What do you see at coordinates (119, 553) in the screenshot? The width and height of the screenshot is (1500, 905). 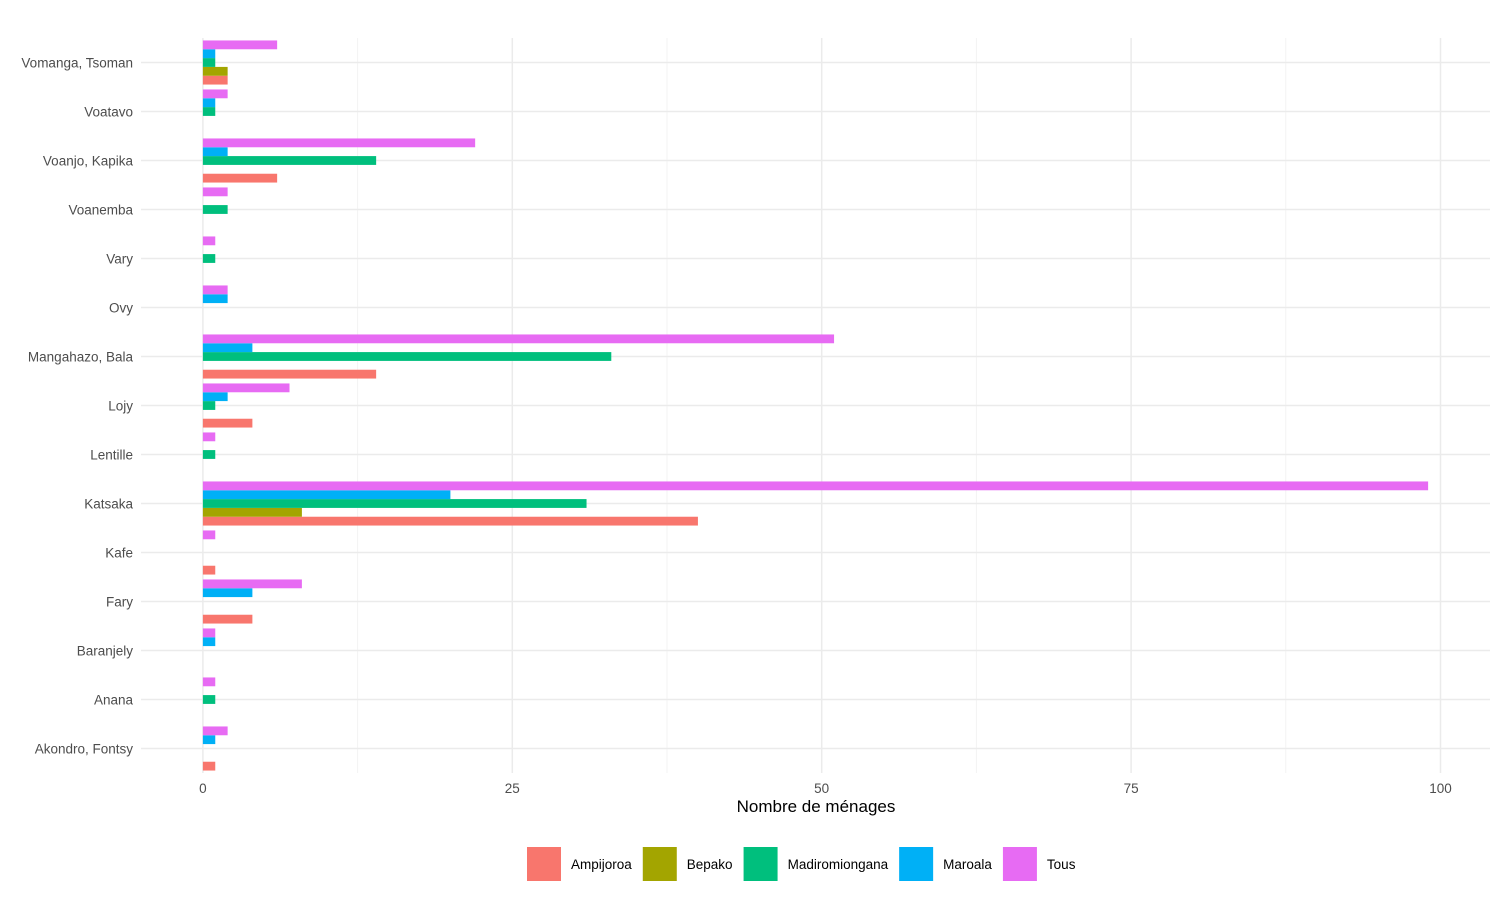 I see `y-tick-label: Kafe` at bounding box center [119, 553].